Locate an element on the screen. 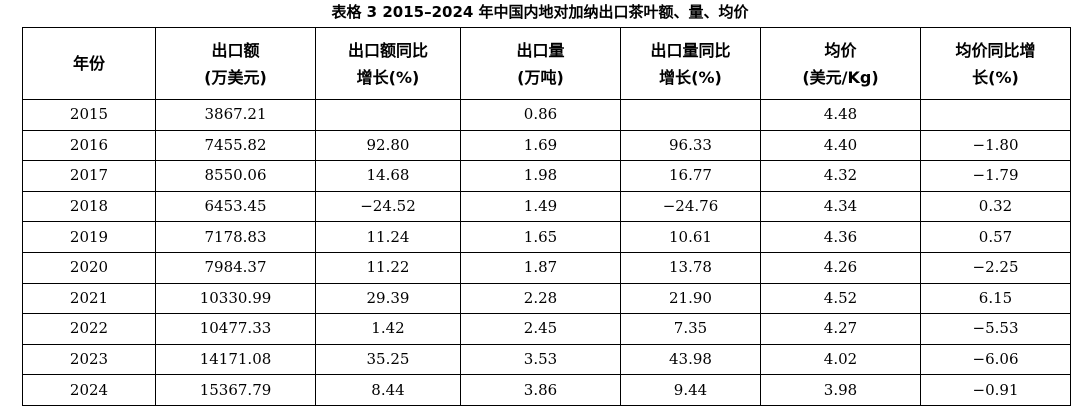 This screenshot has width=1080, height=414. table-cell: 1.69 is located at coordinates (540, 145).